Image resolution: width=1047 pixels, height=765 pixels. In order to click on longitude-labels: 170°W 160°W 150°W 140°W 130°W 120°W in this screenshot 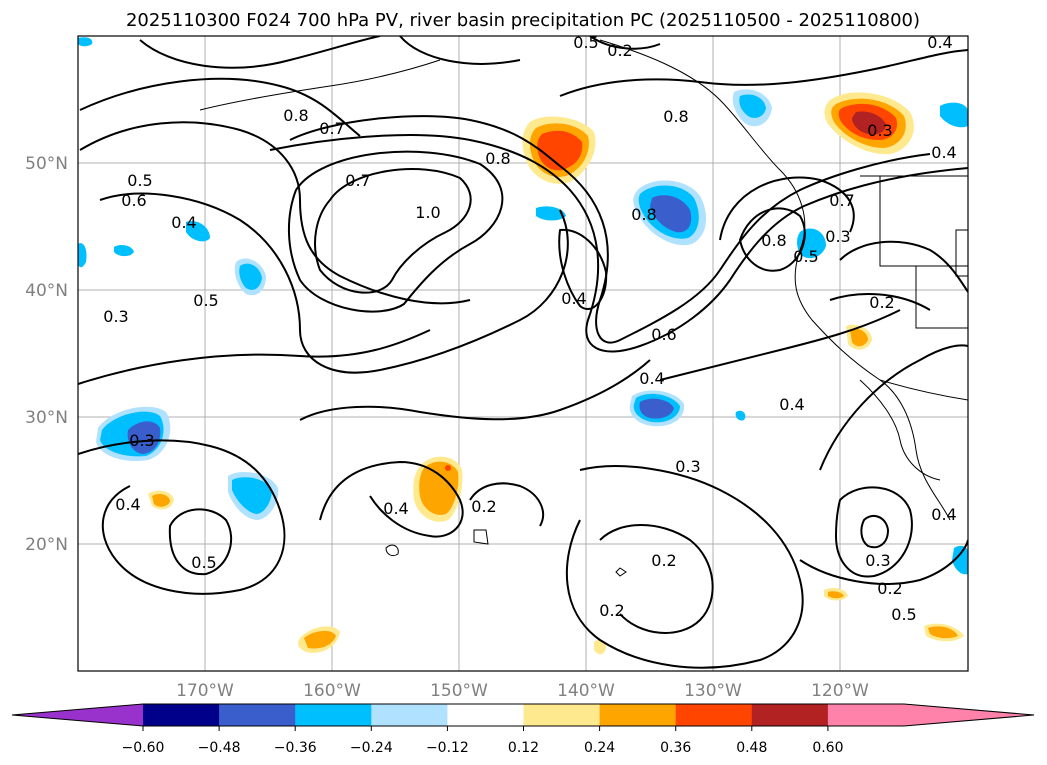, I will do `click(522, 691)`.